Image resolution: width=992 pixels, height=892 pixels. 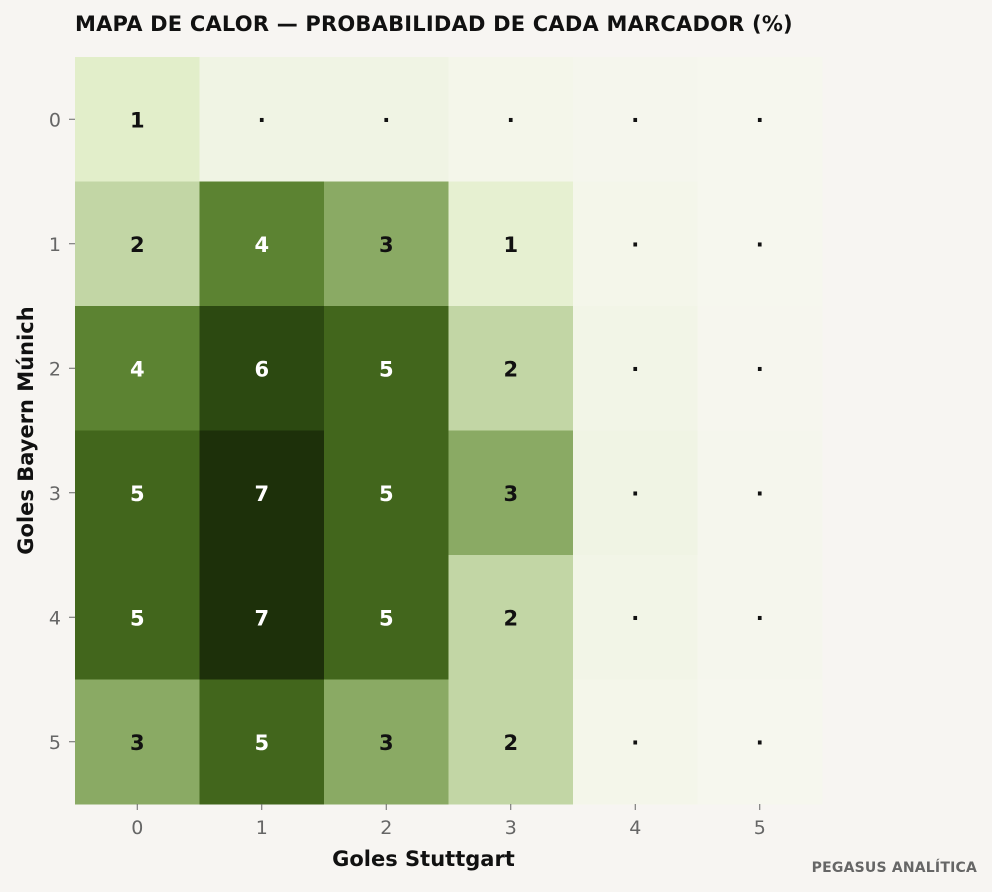 I want to click on y-tick-label-4: 4, so click(x=55, y=618).